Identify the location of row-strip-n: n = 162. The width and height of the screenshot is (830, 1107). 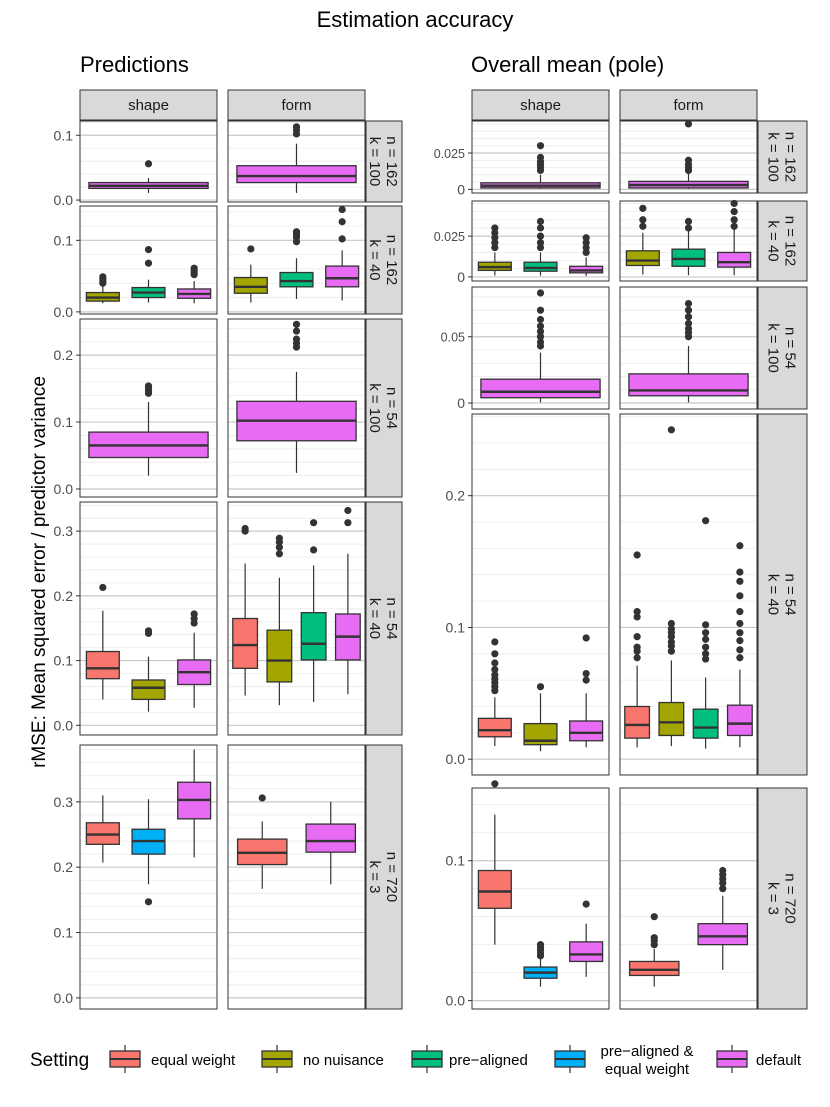
(391, 161).